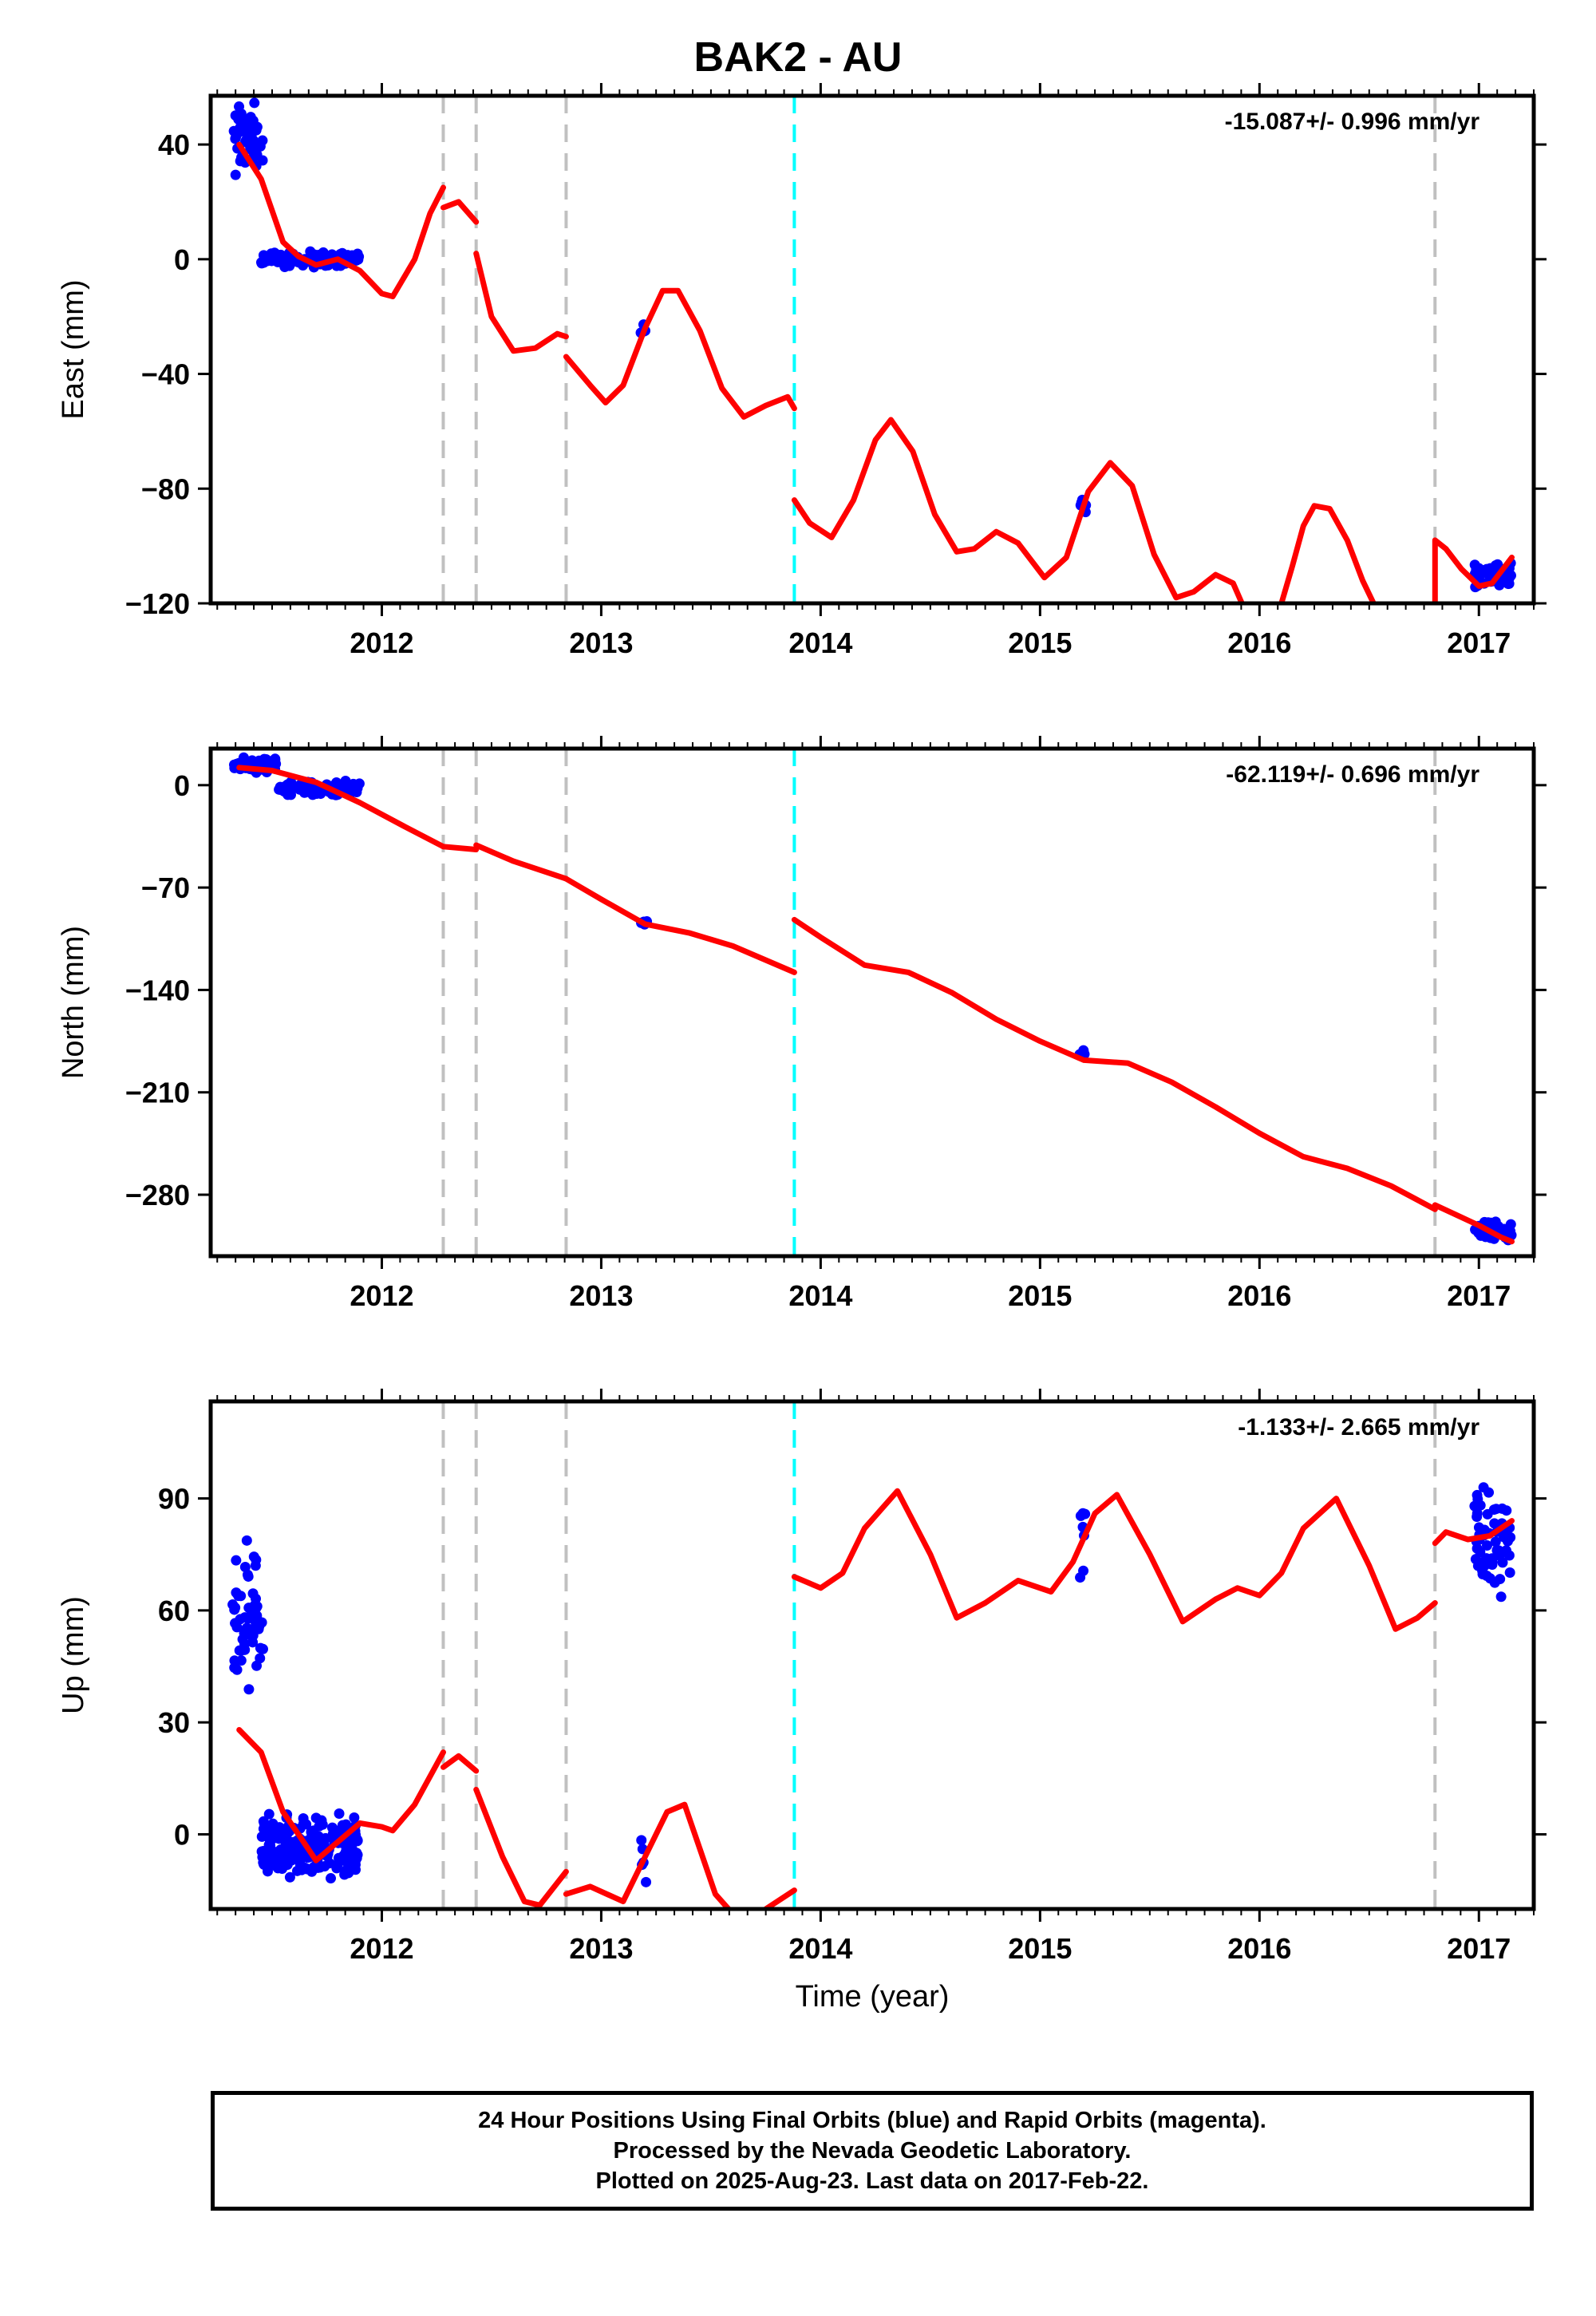 Image resolution: width=1596 pixels, height=2316 pixels. What do you see at coordinates (601, 642) in the screenshot?
I see `east-x-tick-label: 2013` at bounding box center [601, 642].